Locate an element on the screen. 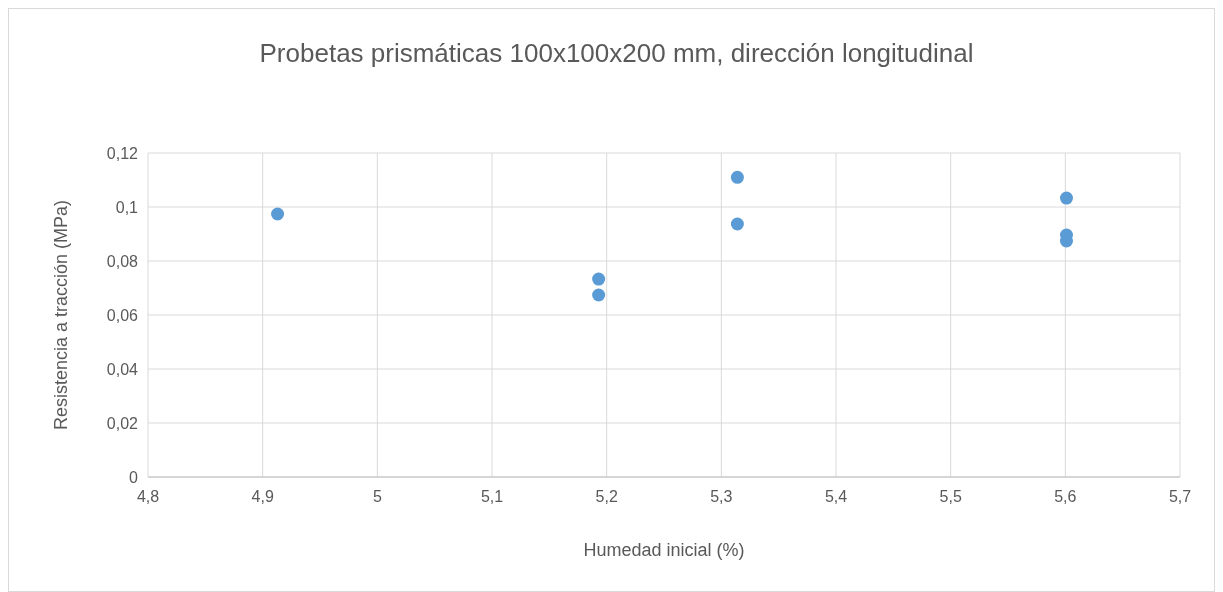 The image size is (1223, 592). x-tick-label: 4,8 is located at coordinates (148, 496).